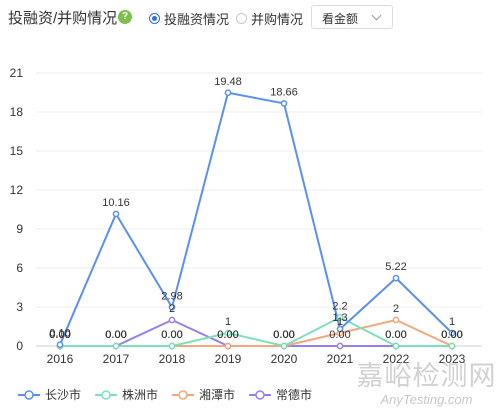 This screenshot has height=418, width=500. I want to click on y-tick-label: 21, so click(17, 73).